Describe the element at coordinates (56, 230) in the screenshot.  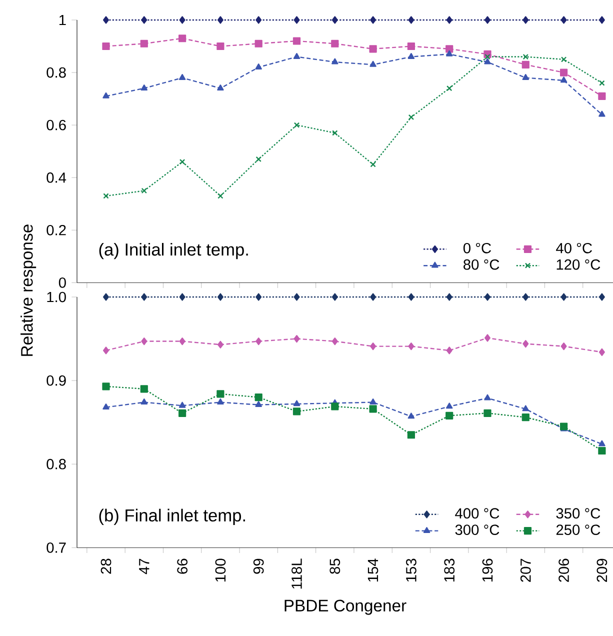
I see `y-tick-label: 0.2` at that location.